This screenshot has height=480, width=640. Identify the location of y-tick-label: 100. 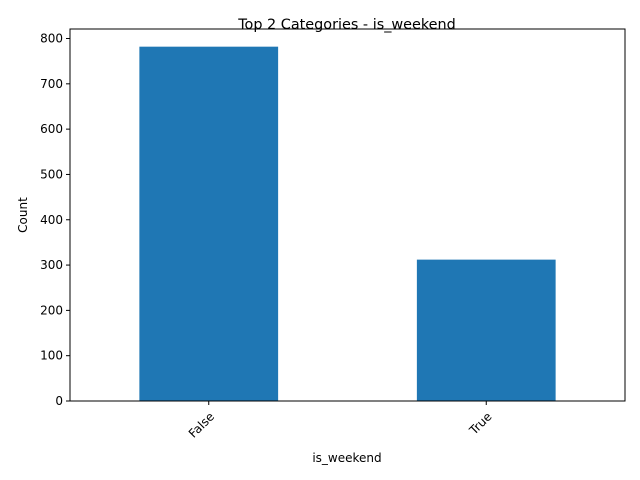
(51, 356).